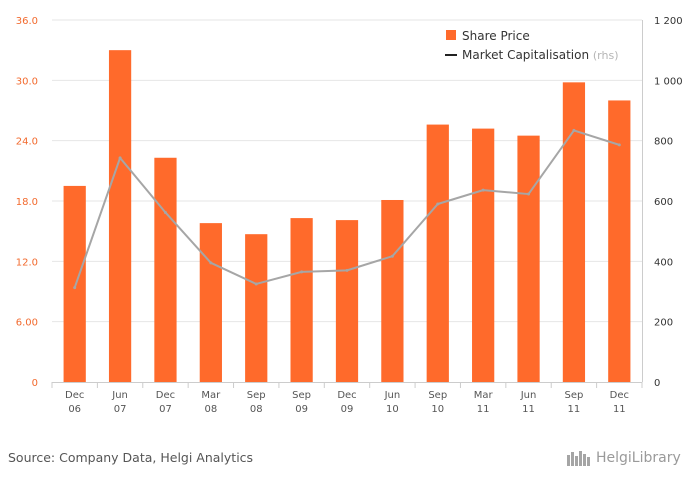 The height and width of the screenshot is (483, 700). Describe the element at coordinates (496, 36) in the screenshot. I see `legend-label-share-price: Share Price` at that location.